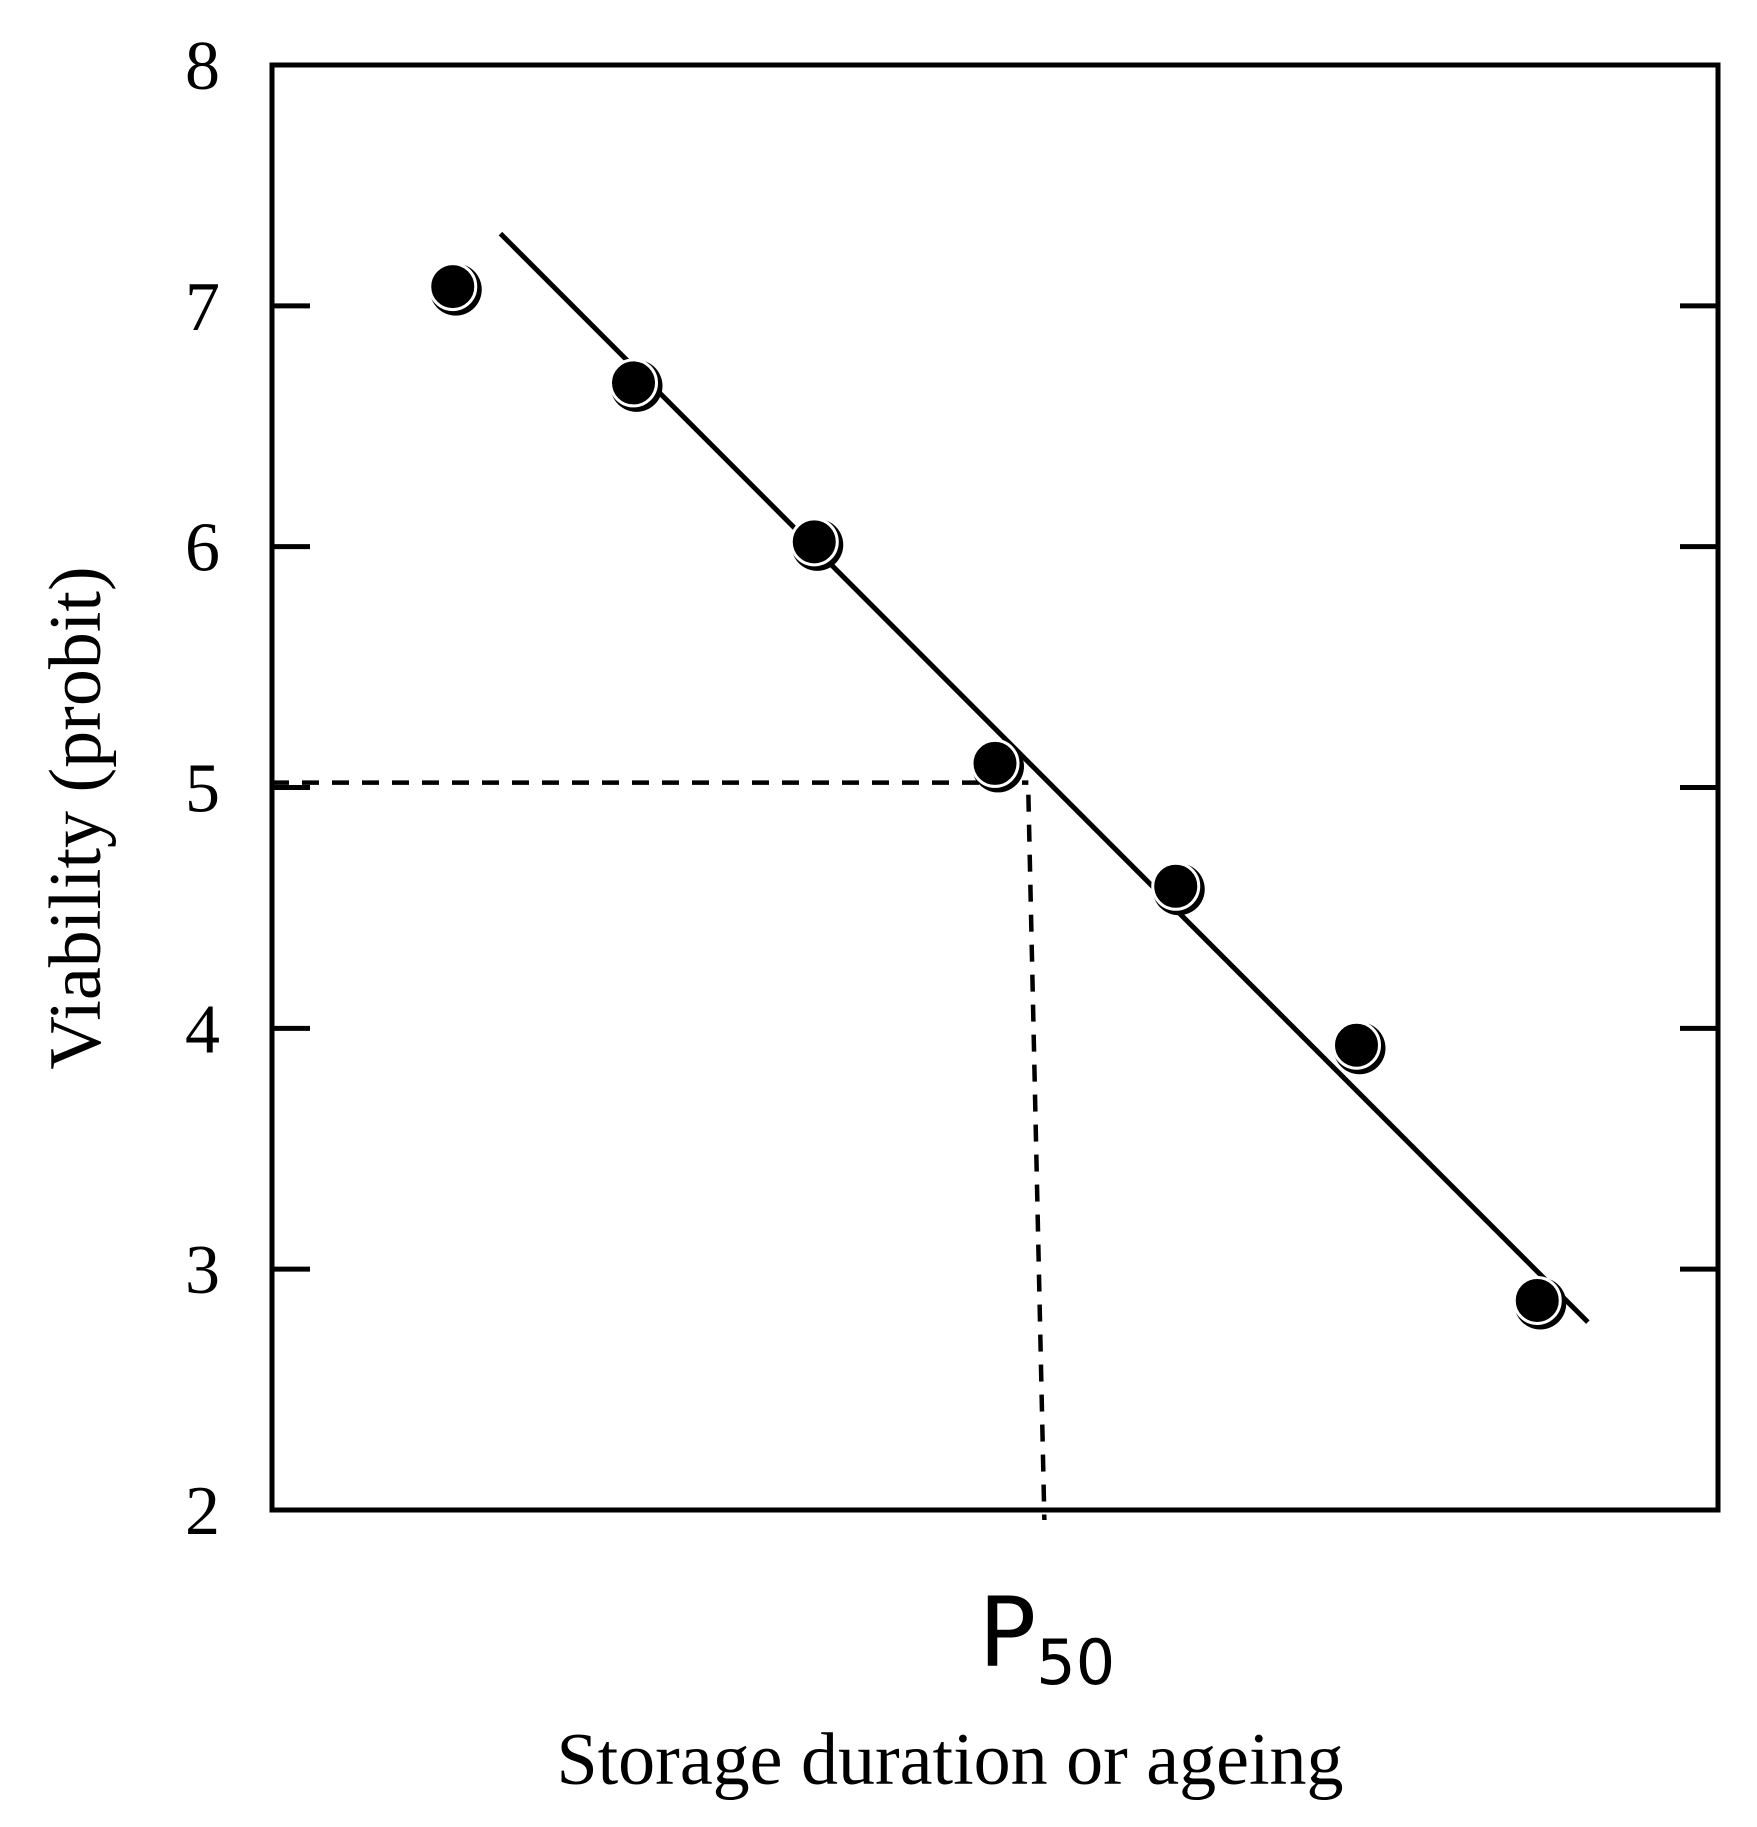  I want to click on y-axis-title: Viability (probit), so click(76, 817).